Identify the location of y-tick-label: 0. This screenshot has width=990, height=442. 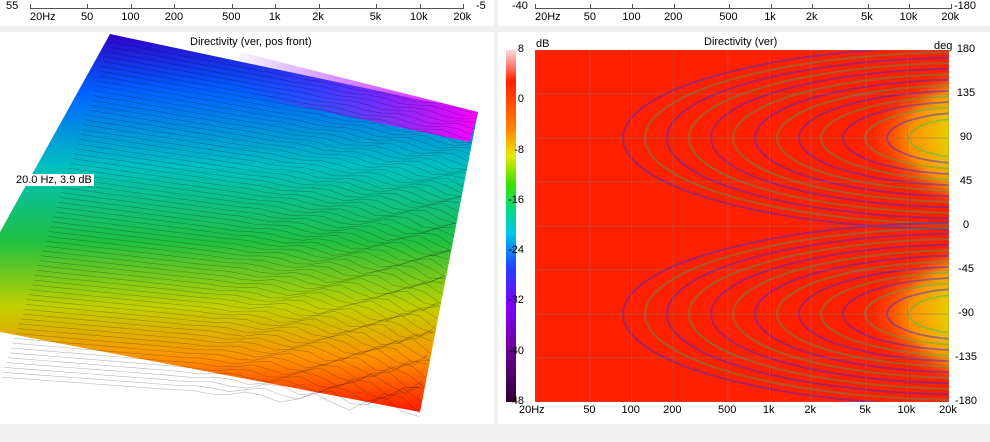
(966, 225).